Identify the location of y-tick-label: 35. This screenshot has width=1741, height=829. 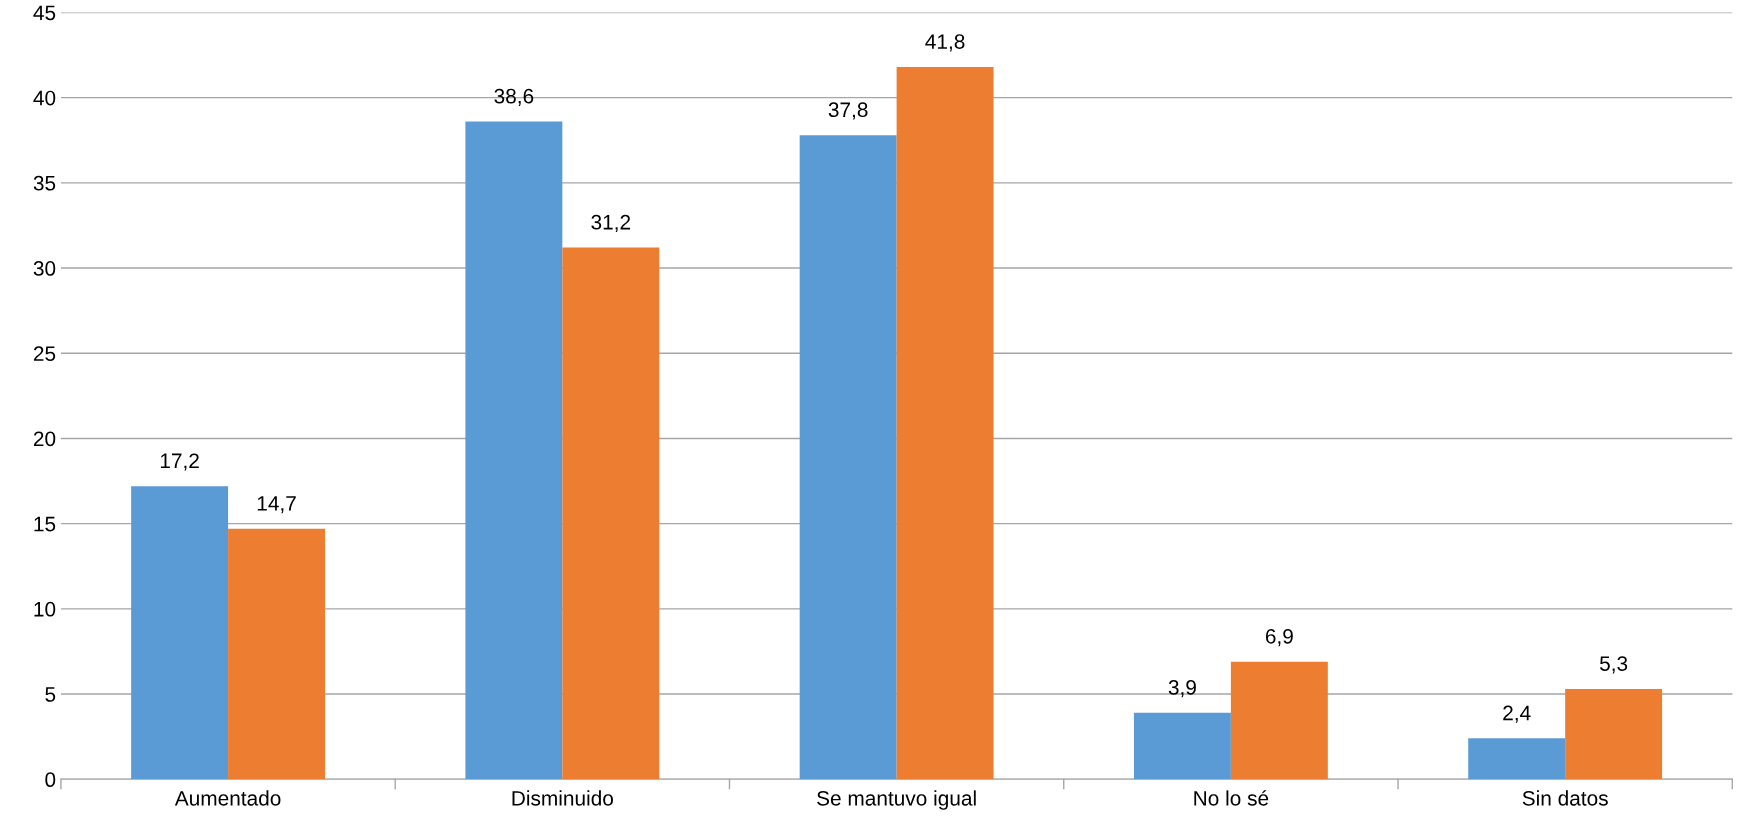
(44, 183).